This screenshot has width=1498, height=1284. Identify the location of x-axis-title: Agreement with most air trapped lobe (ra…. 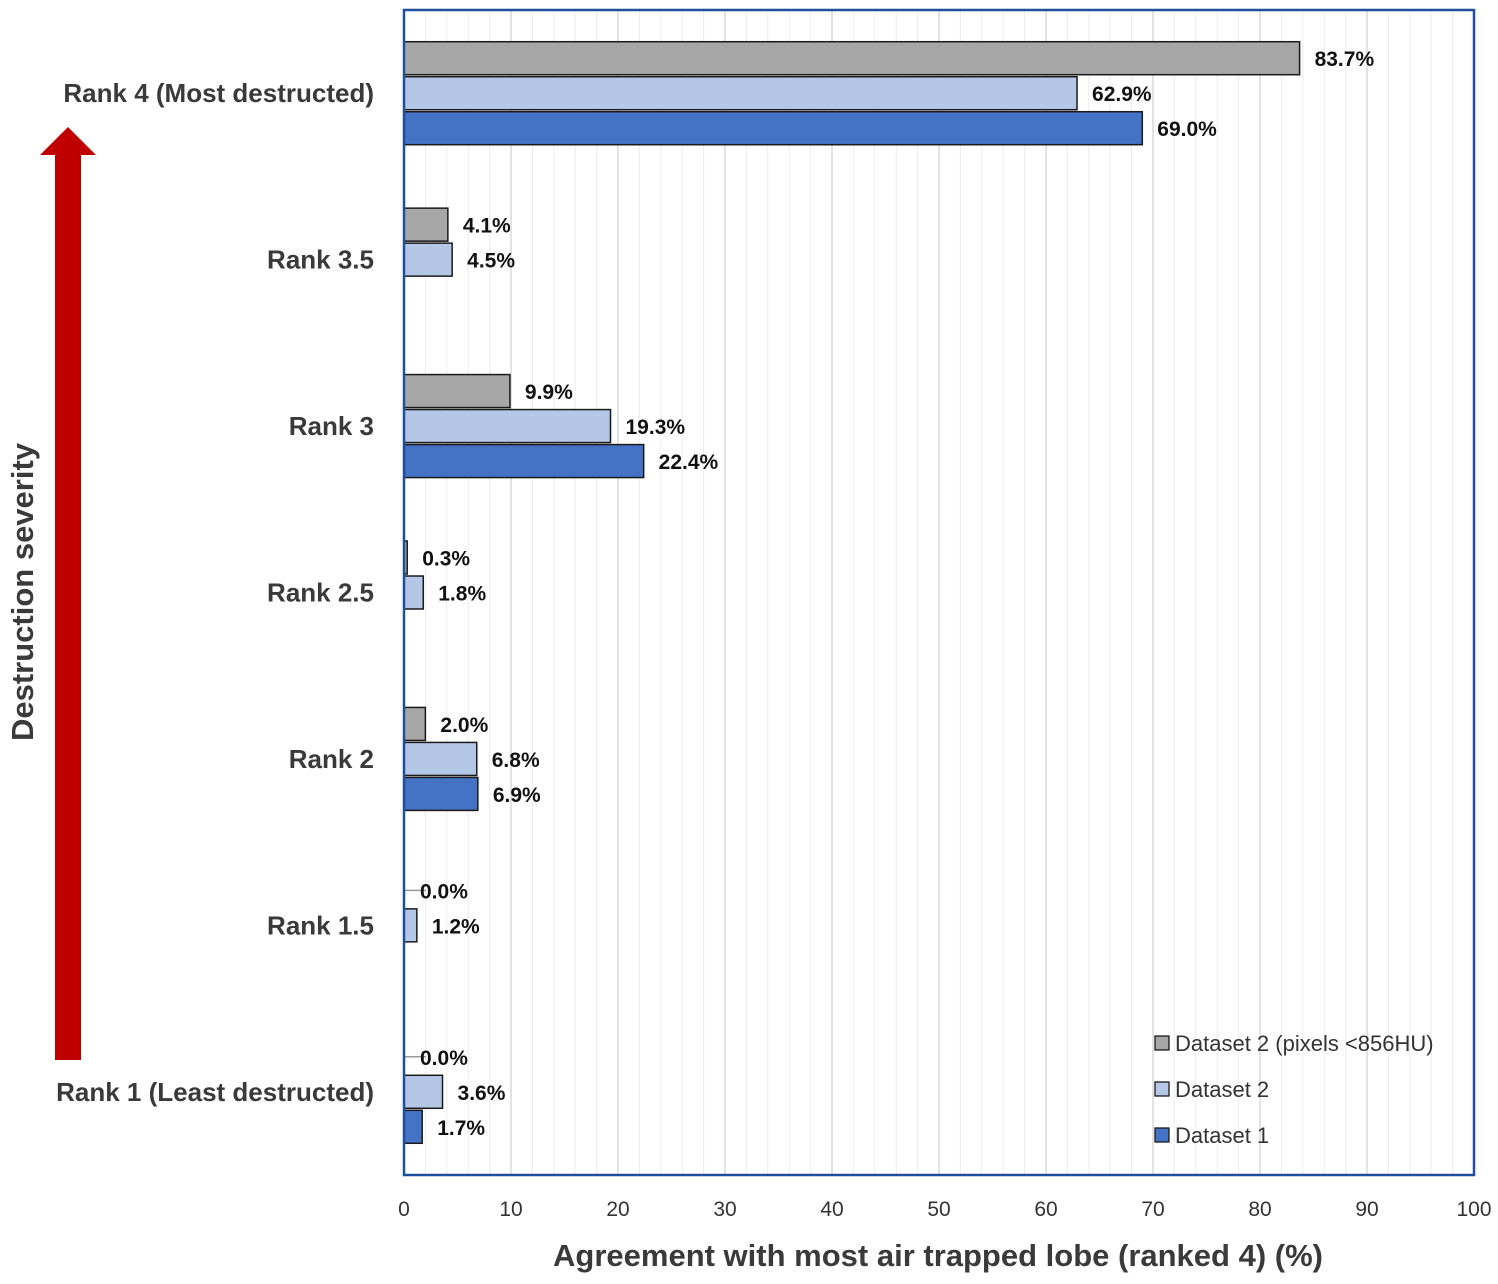
(938, 1255).